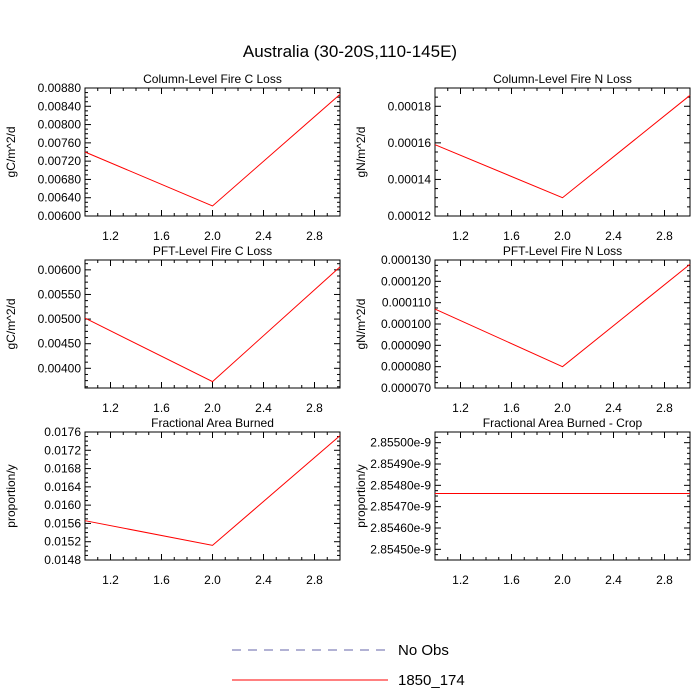 Image resolution: width=700 pixels, height=700 pixels. What do you see at coordinates (62, 487) in the screenshot?
I see `y-tick-label: 0.0164` at bounding box center [62, 487].